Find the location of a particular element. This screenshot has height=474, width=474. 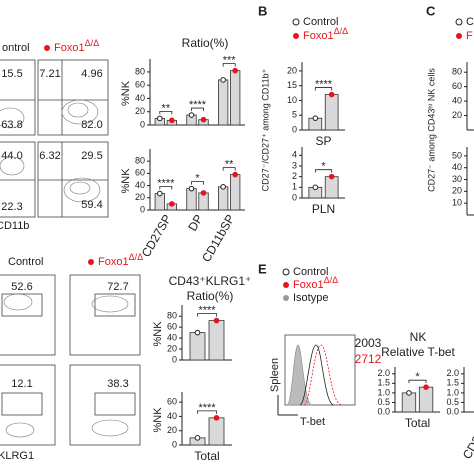

y-axis-label: CD27⁻ among CD43ʰⁱ NK cells is located at coordinates (431, 130).